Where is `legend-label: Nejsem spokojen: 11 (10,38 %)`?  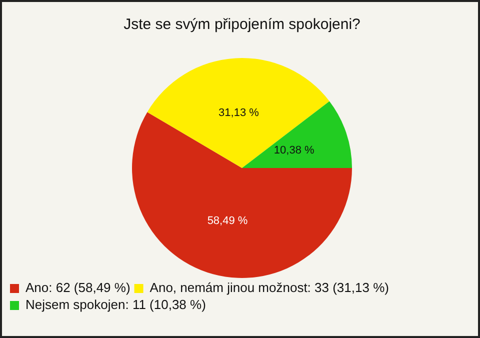
legend-label: Nejsem spokojen: 11 (10,38 %) is located at coordinates (116, 304).